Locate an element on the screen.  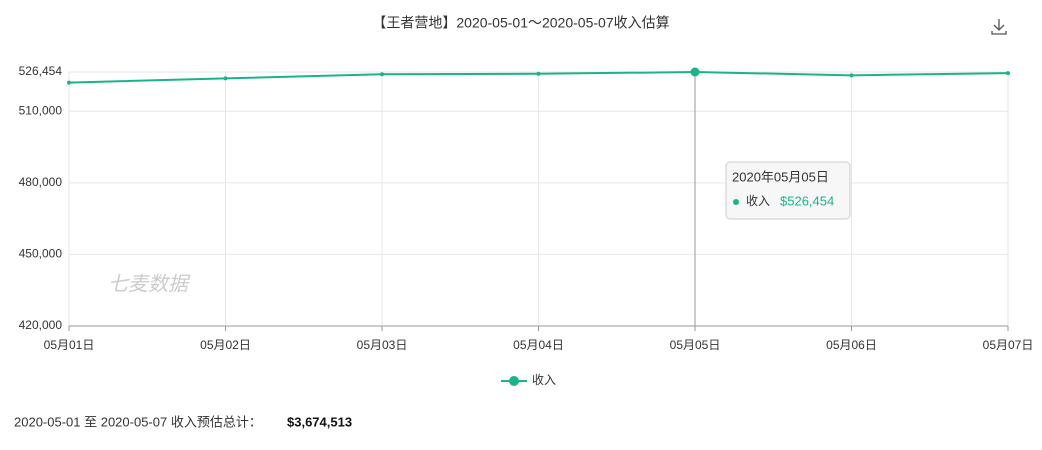
x-tick-label: 05月01日 is located at coordinates (69, 345).